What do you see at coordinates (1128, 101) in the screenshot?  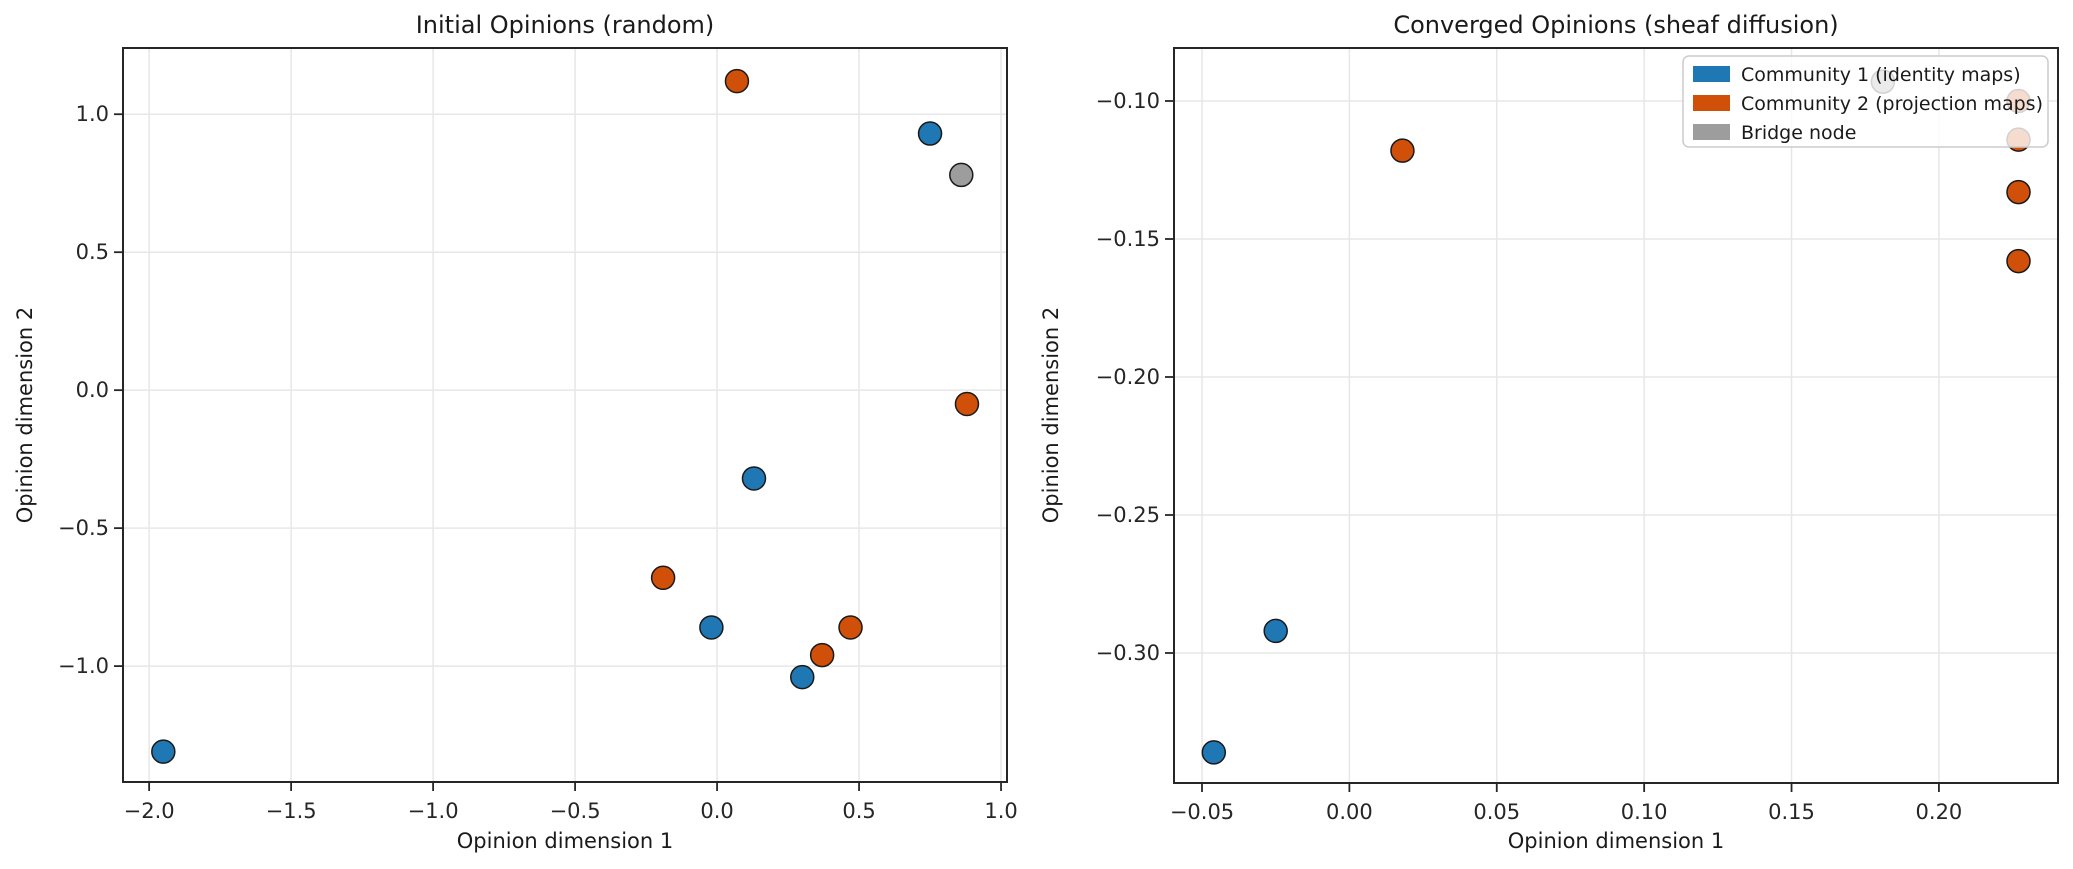 I see `y-tick-label: −0.10` at bounding box center [1128, 101].